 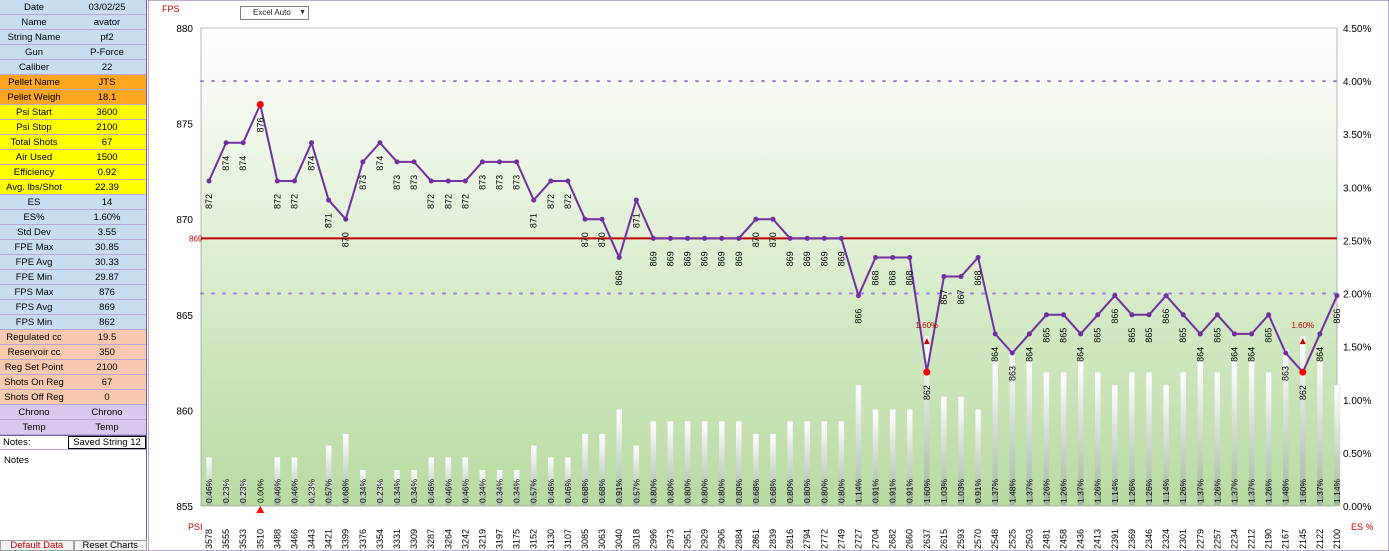 I want to click on es-pct-tick-label: 1.00%, so click(x=1357, y=401).